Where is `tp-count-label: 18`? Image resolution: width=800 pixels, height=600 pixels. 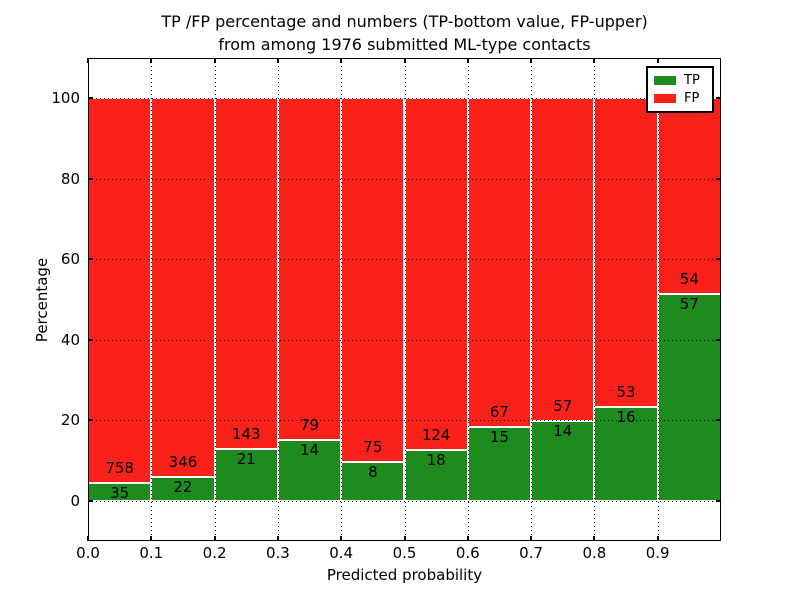
tp-count-label: 18 is located at coordinates (436, 459).